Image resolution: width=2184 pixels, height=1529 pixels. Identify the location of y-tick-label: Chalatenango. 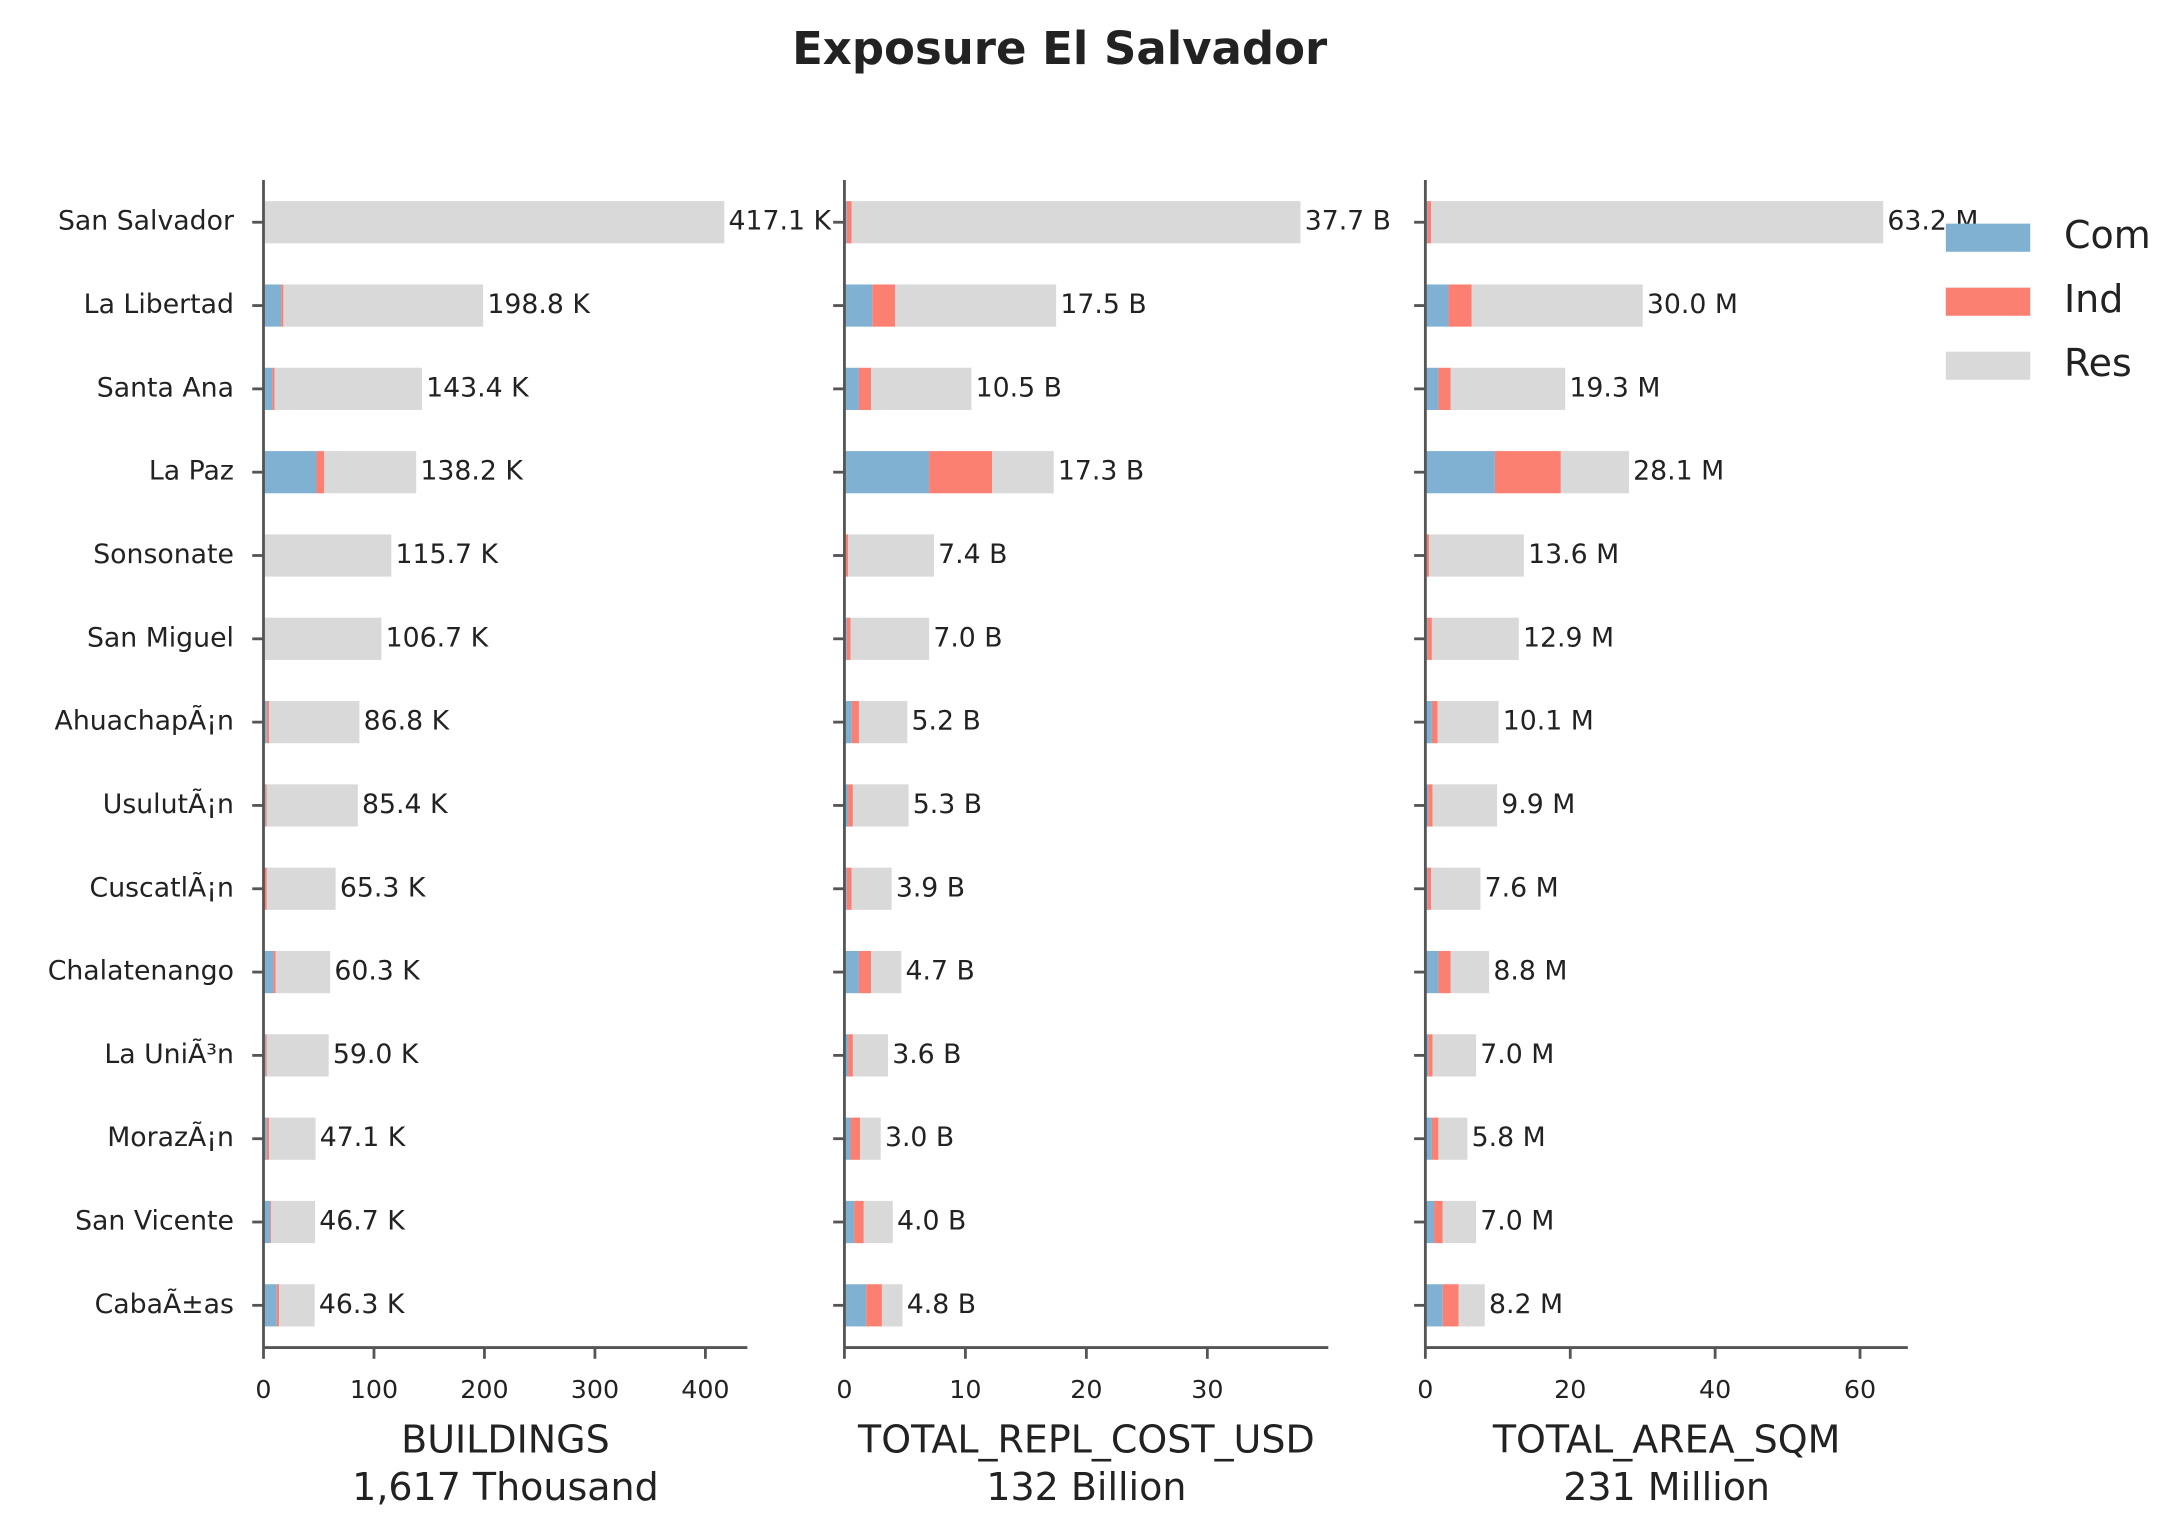
(141, 971).